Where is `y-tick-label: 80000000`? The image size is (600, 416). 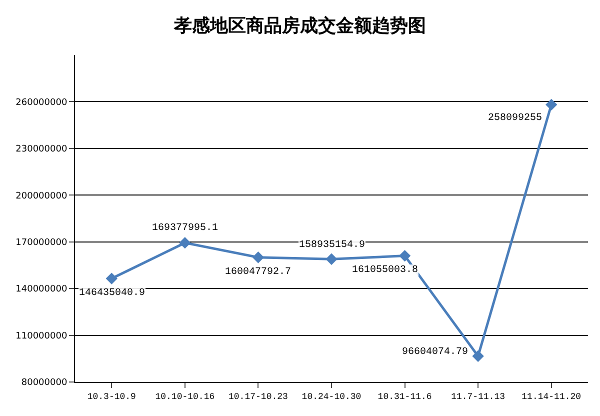
y-tick-label: 80000000 is located at coordinates (44, 383).